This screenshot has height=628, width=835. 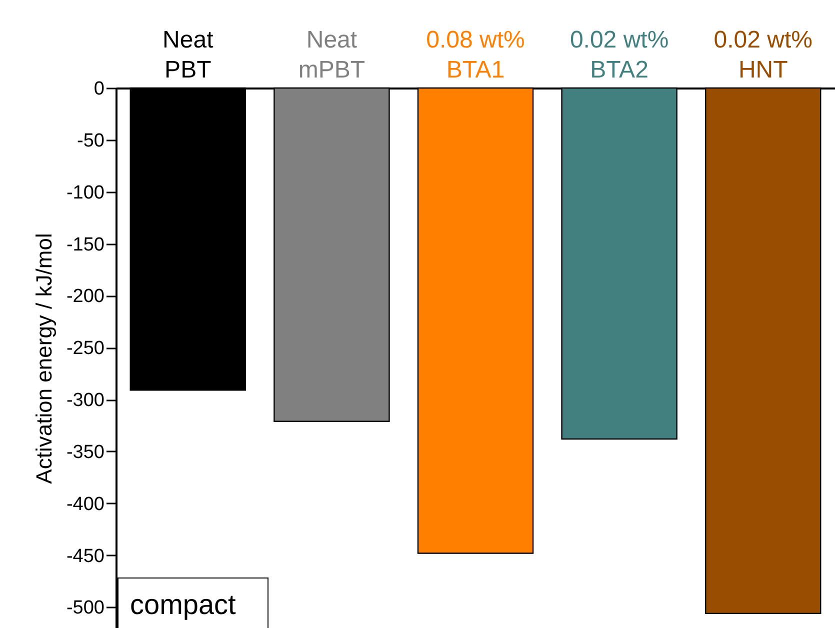 What do you see at coordinates (332, 55) in the screenshot?
I see `x-tick-label: Neat mPBT` at bounding box center [332, 55].